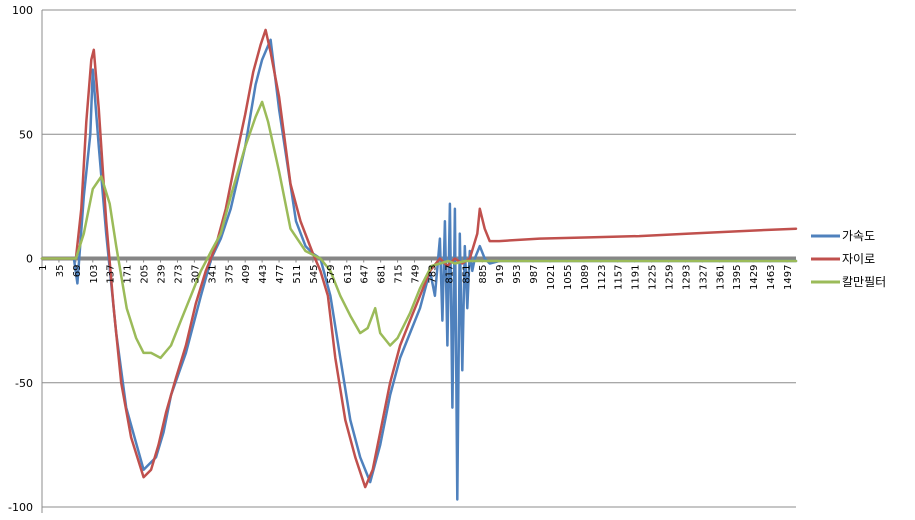 The image size is (915, 520). What do you see at coordinates (20, 507) in the screenshot?
I see `y-tick-label: -100` at bounding box center [20, 507].